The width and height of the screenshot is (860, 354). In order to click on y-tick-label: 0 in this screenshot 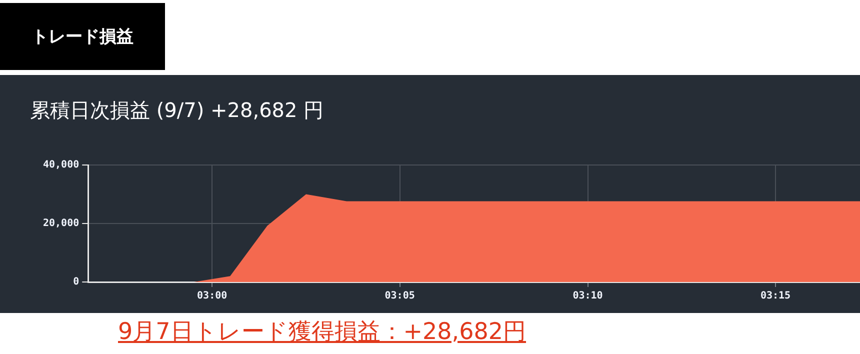, I will do `click(76, 282)`.